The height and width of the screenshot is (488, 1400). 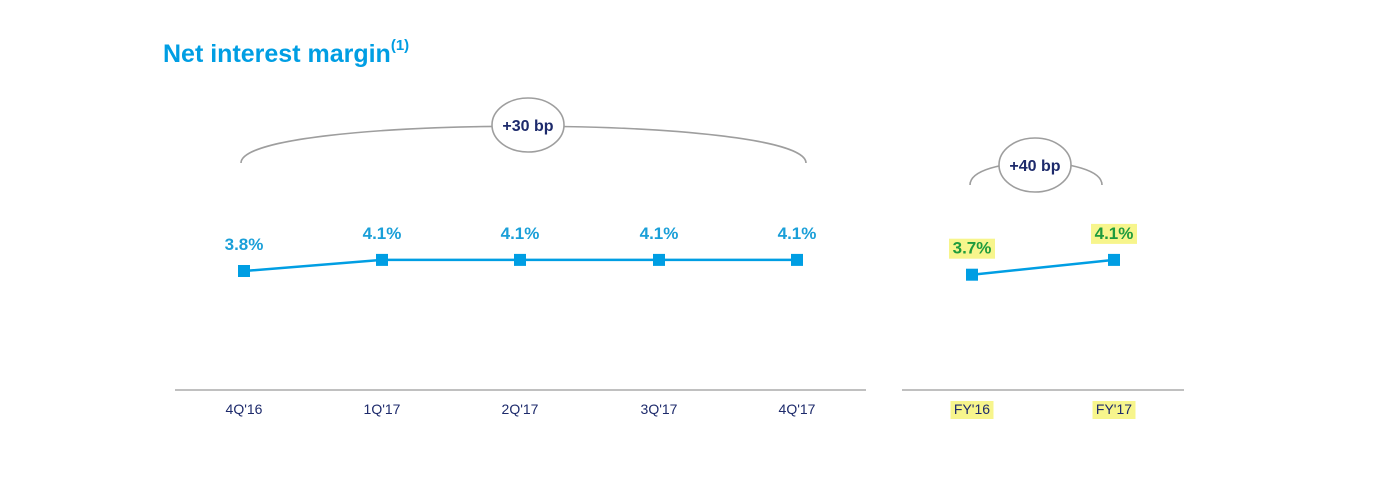 I want to click on change-callout-label: +40 bp, so click(x=1034, y=166).